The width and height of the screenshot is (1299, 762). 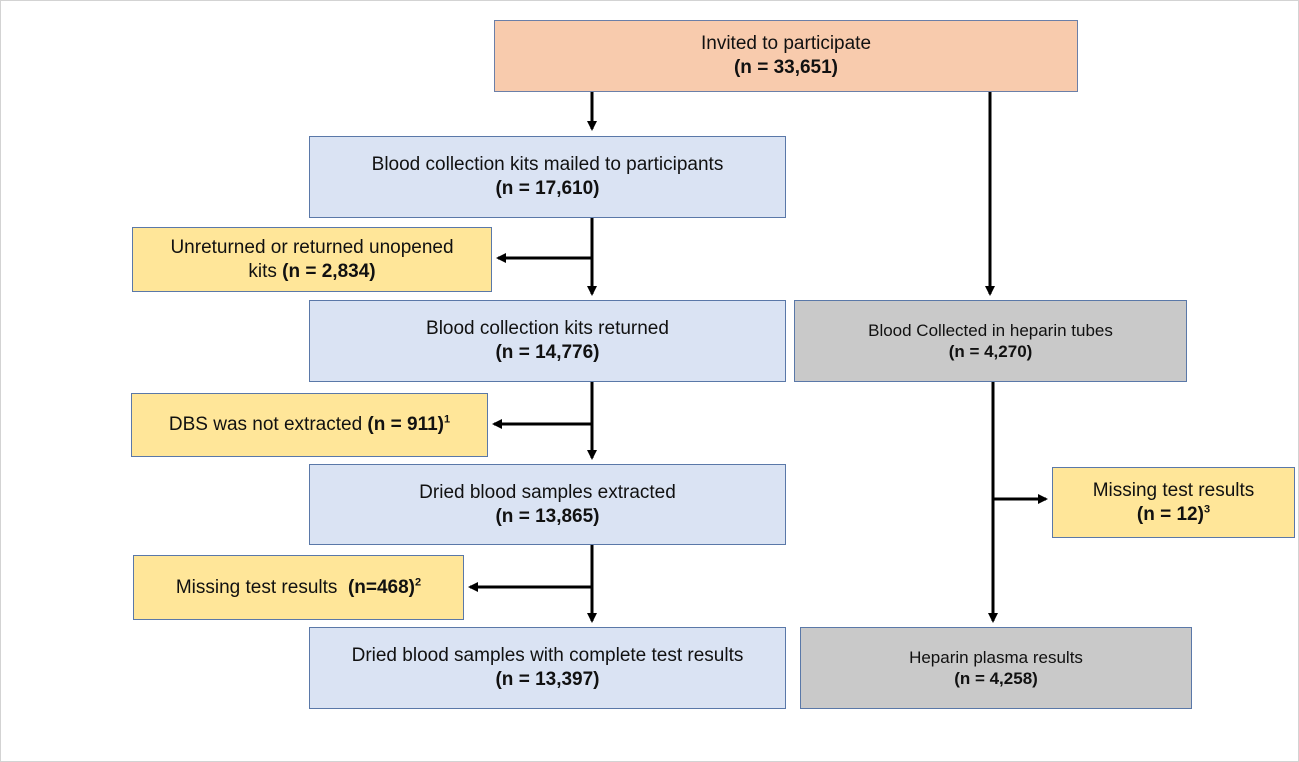 I want to click on footnote-2-marker: 2, so click(x=418, y=582).